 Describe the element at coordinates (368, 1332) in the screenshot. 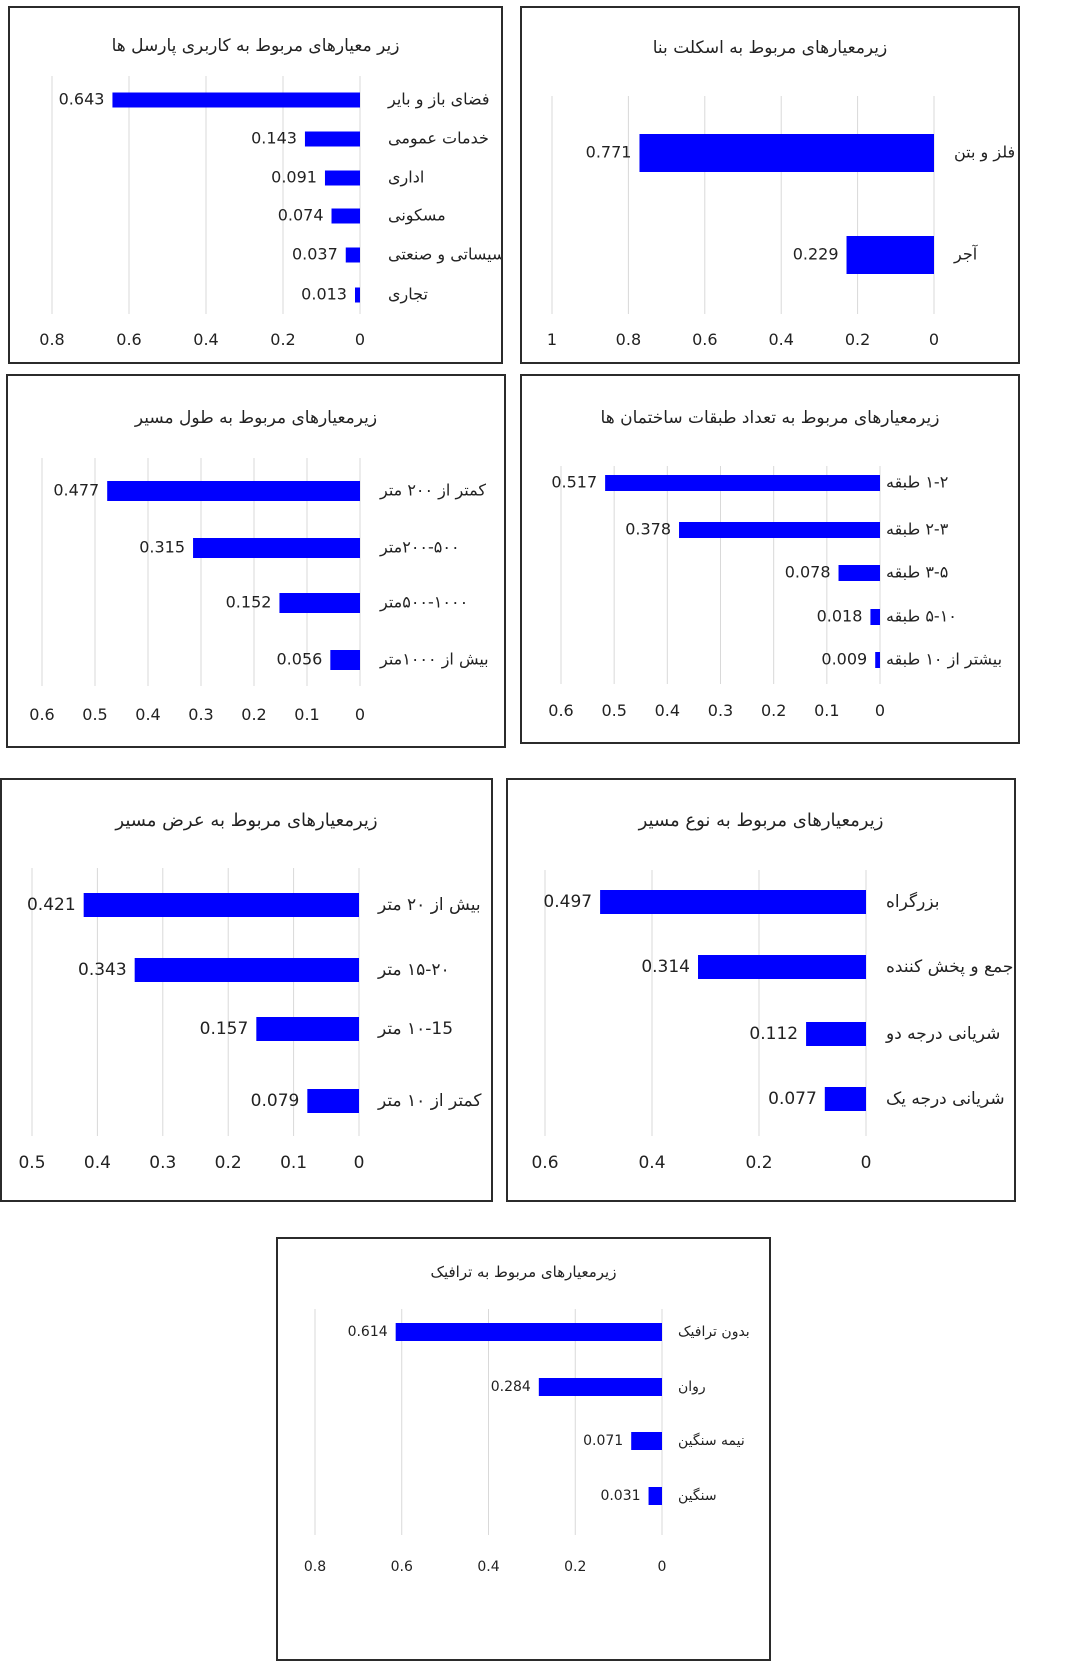

I see `data-label: 0.614` at that location.